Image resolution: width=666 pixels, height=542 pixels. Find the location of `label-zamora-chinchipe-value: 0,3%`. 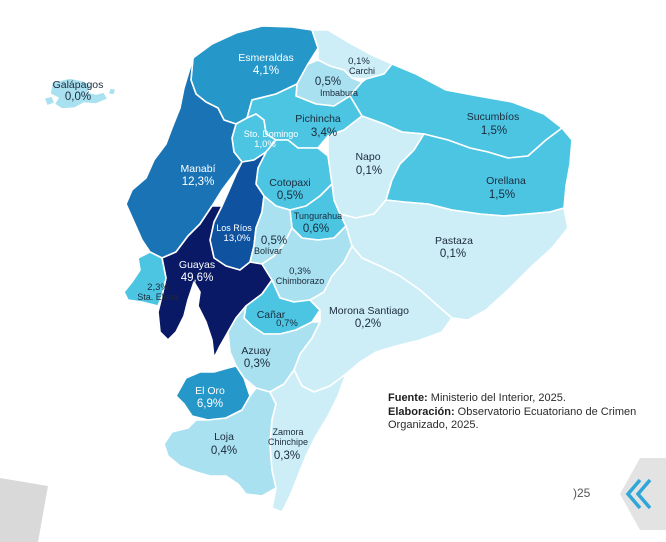

label-zamora-chinchipe-value: 0,3% is located at coordinates (287, 456).